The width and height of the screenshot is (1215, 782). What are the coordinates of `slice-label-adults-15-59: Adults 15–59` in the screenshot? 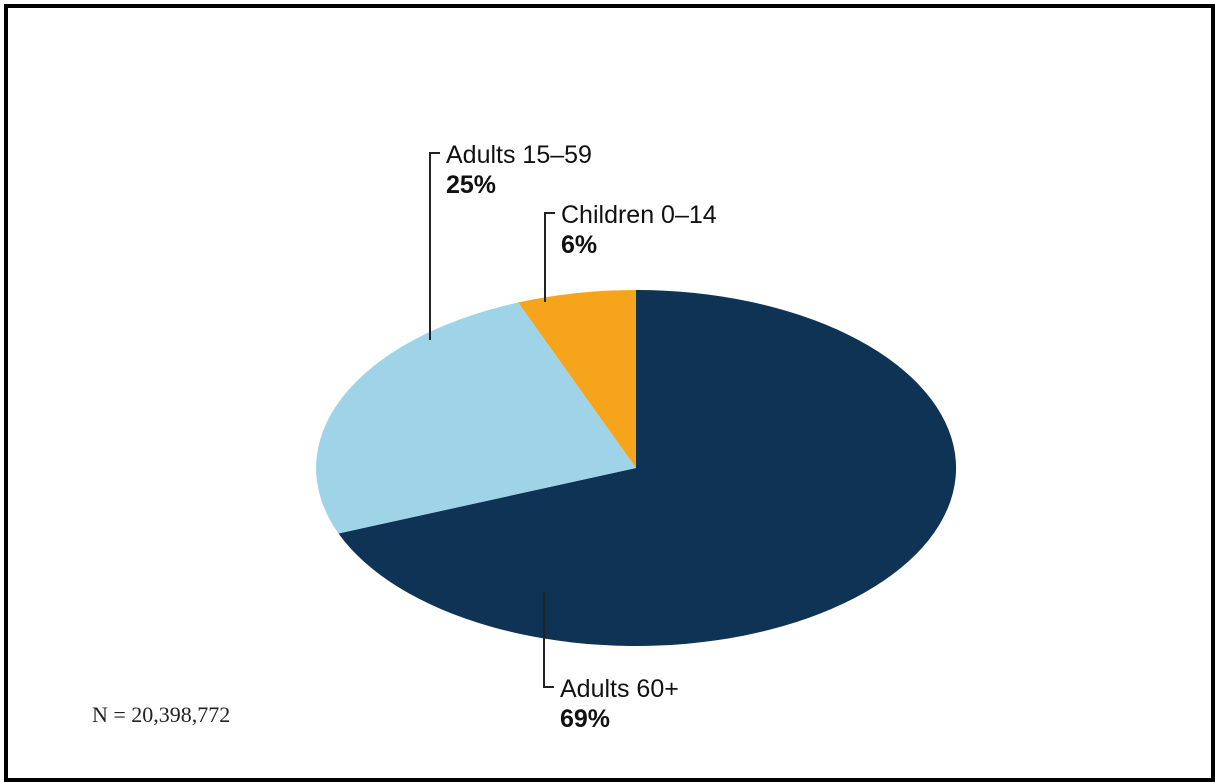 It's located at (519, 155).